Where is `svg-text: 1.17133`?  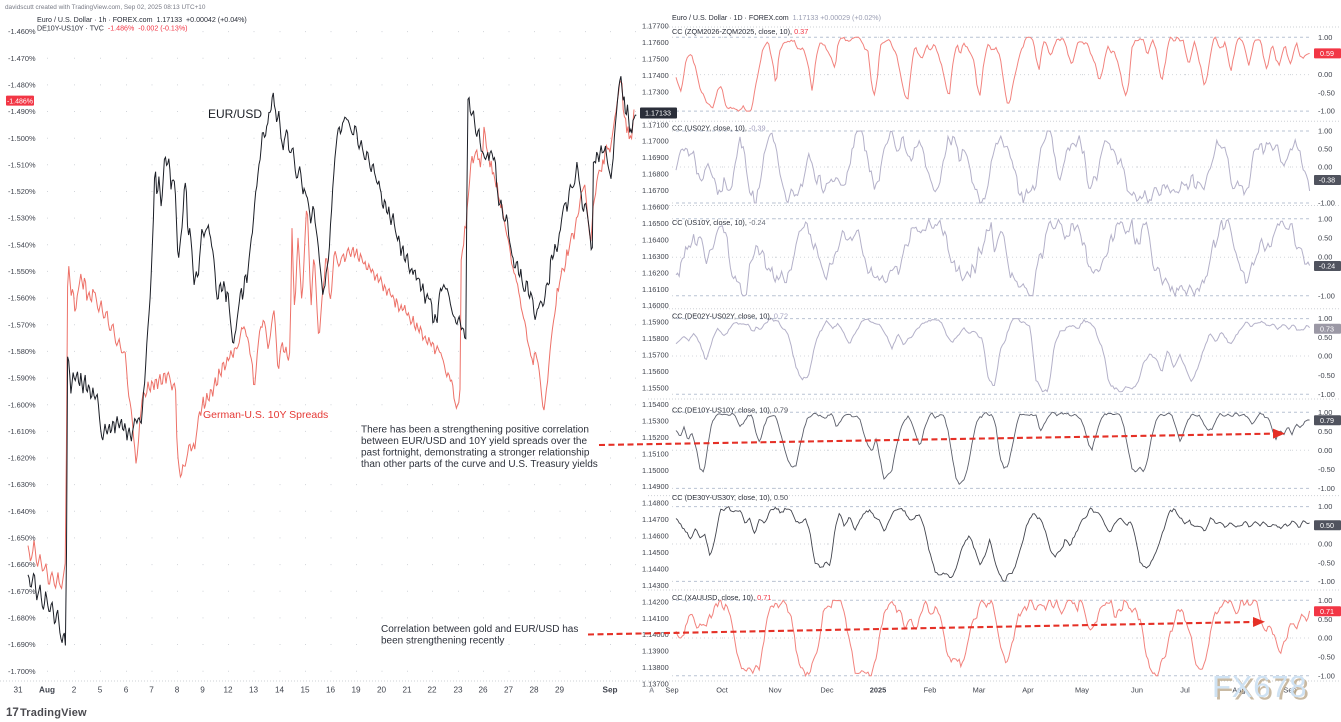 svg-text: 1.17133 is located at coordinates (658, 113).